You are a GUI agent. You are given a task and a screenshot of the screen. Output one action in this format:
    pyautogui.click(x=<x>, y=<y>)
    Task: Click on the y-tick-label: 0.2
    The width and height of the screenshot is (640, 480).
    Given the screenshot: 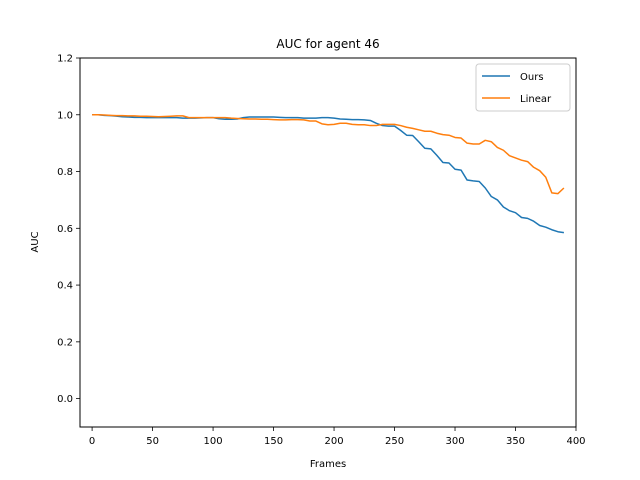 What is the action you would take?
    pyautogui.click(x=65, y=342)
    